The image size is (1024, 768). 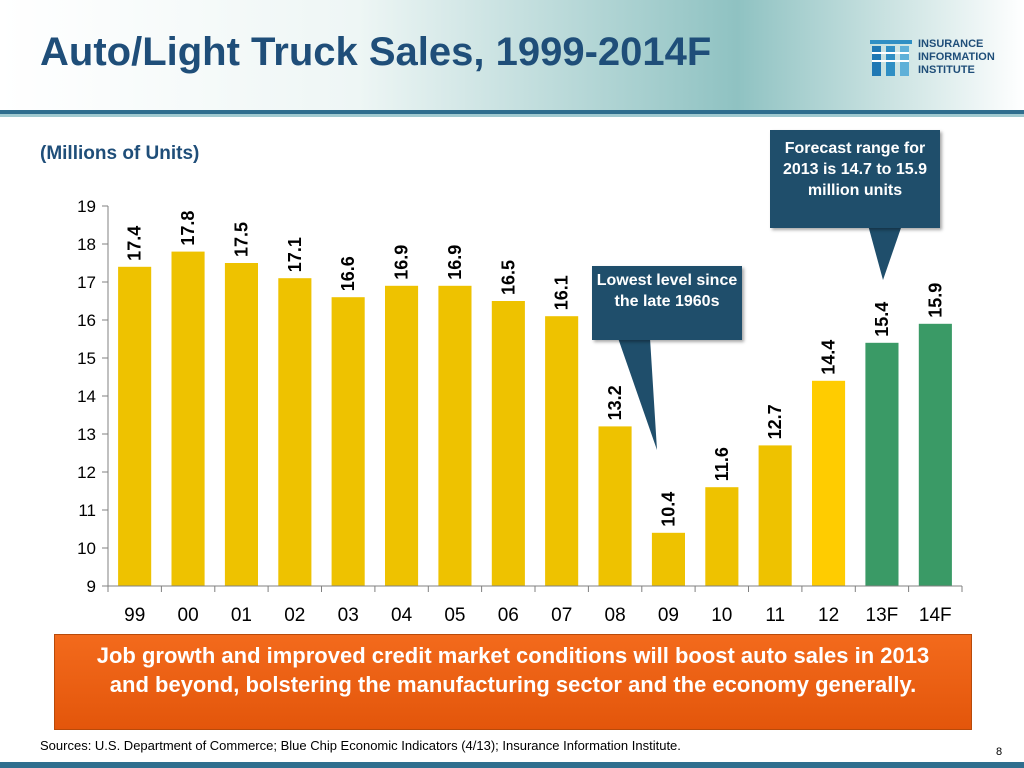 I want to click on x-tick-label-01: 01, so click(x=241, y=615).